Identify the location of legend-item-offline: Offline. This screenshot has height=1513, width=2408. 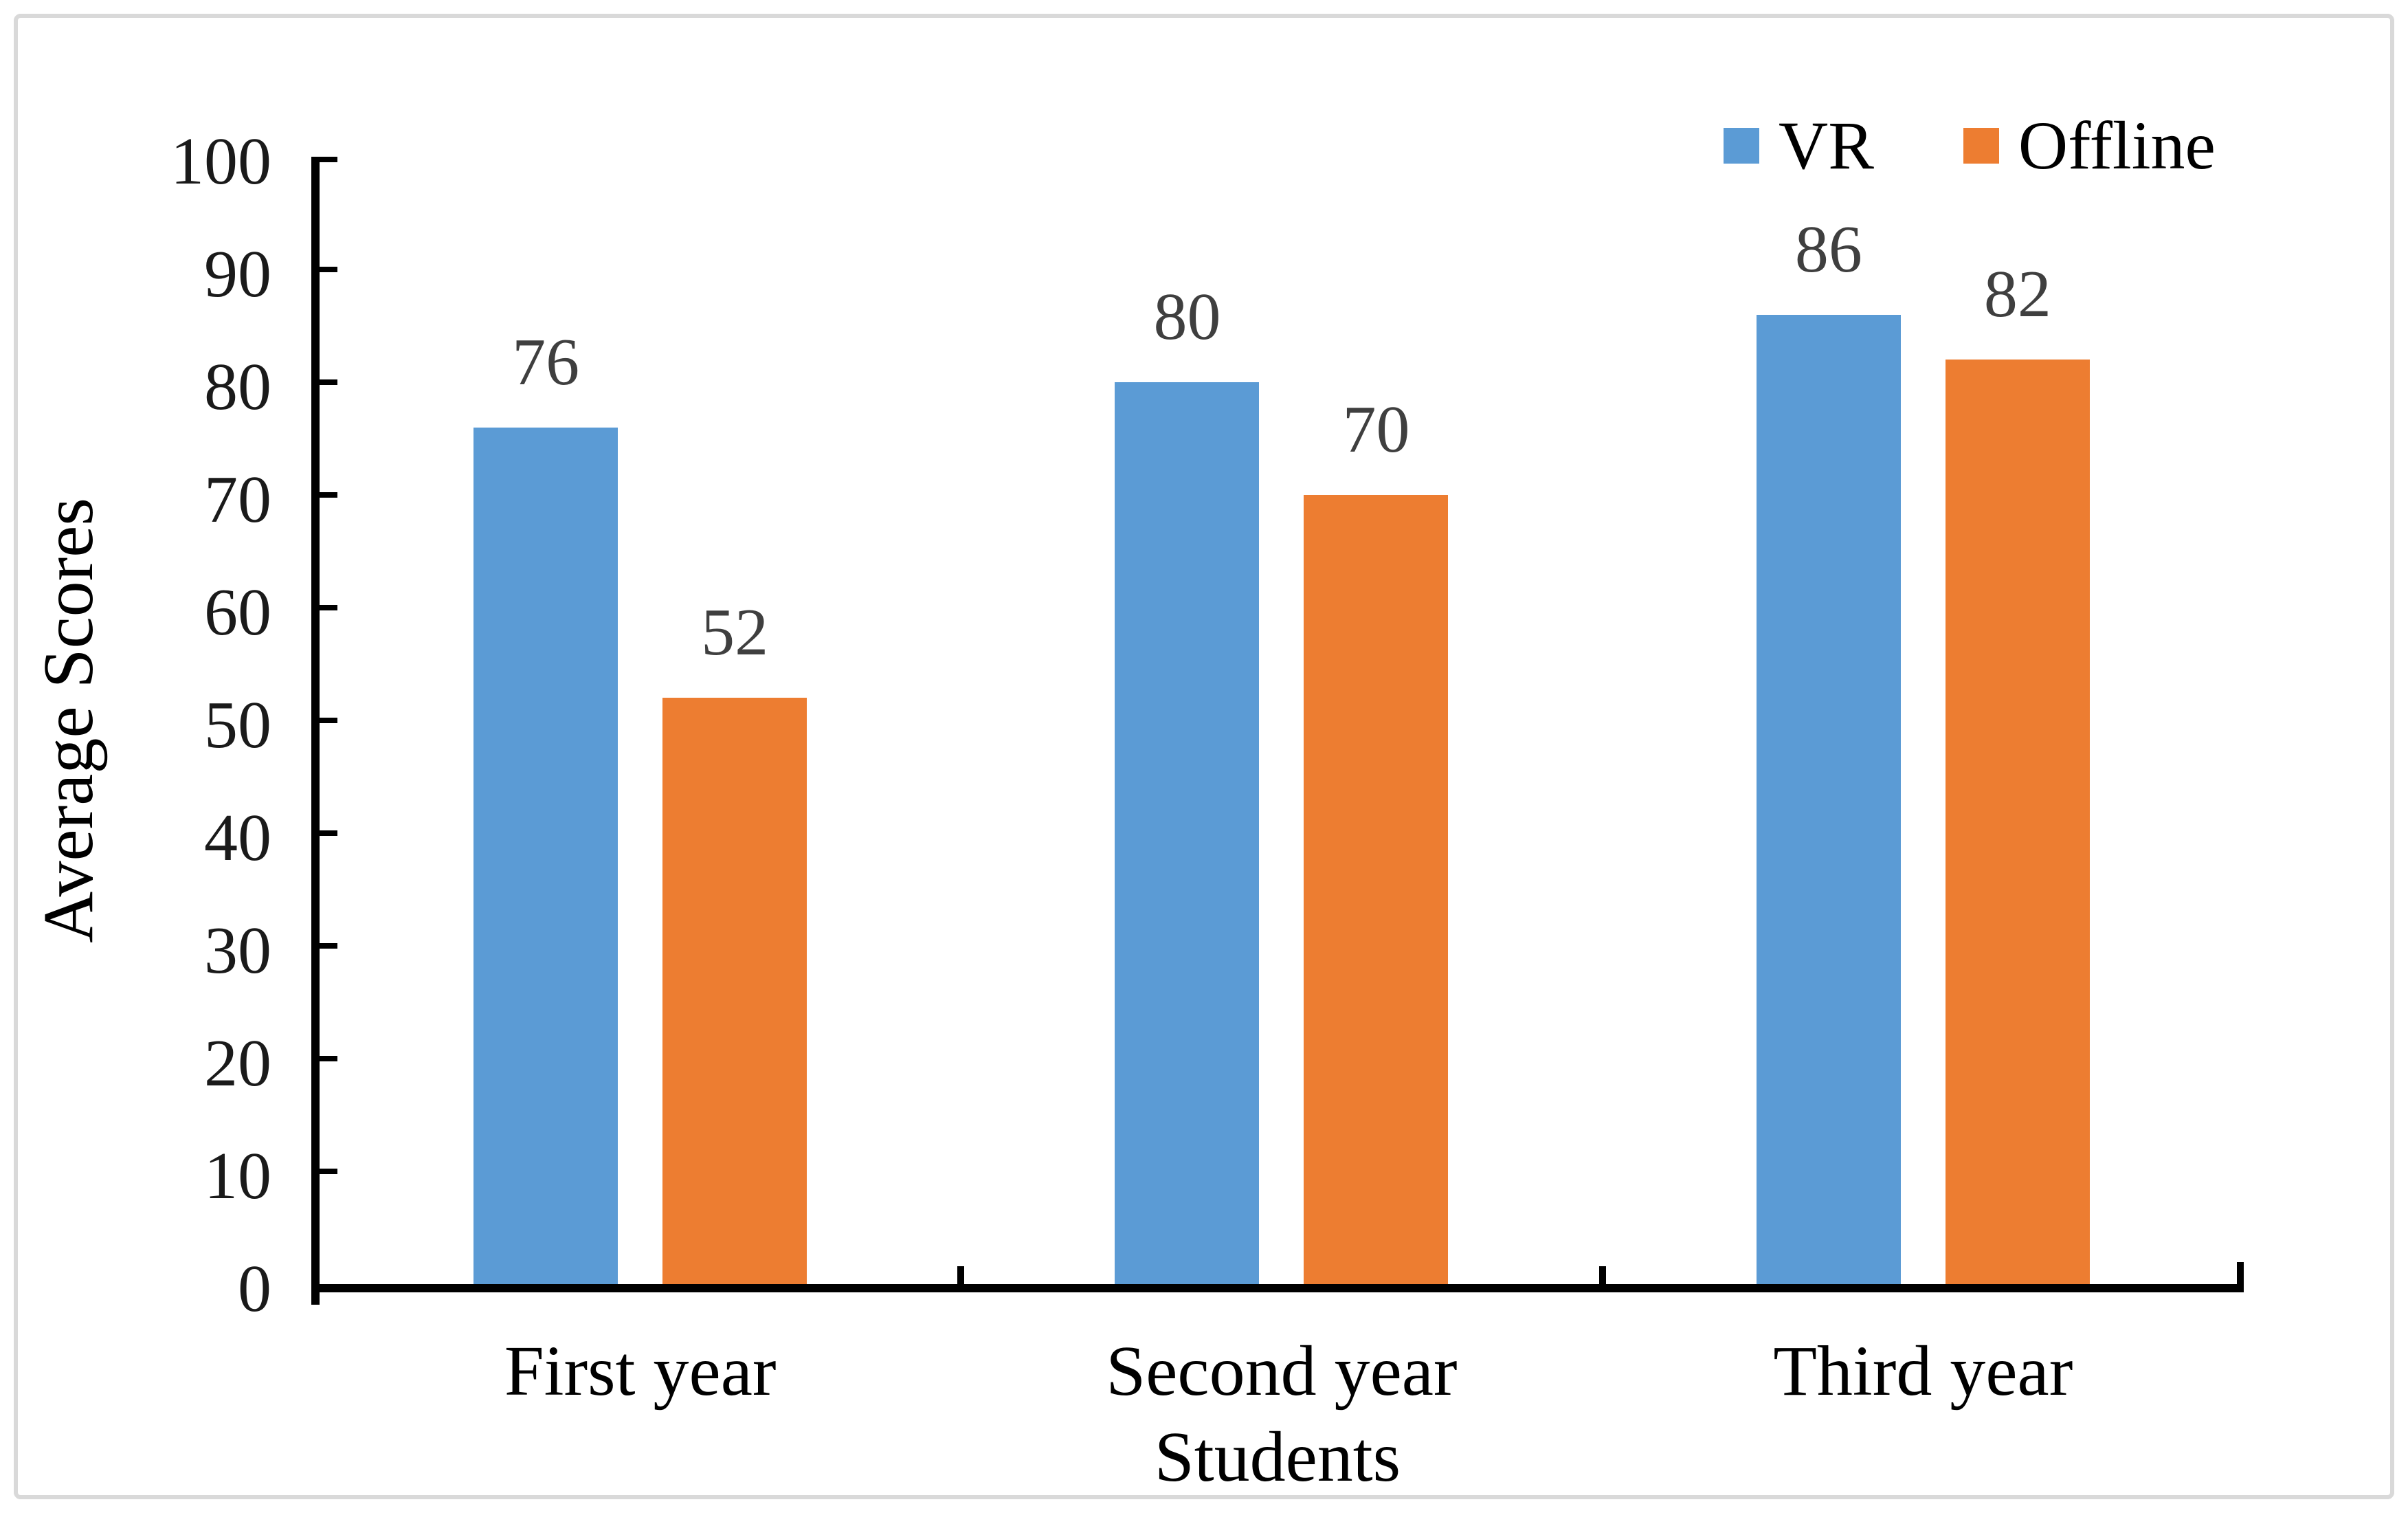
(2089, 145).